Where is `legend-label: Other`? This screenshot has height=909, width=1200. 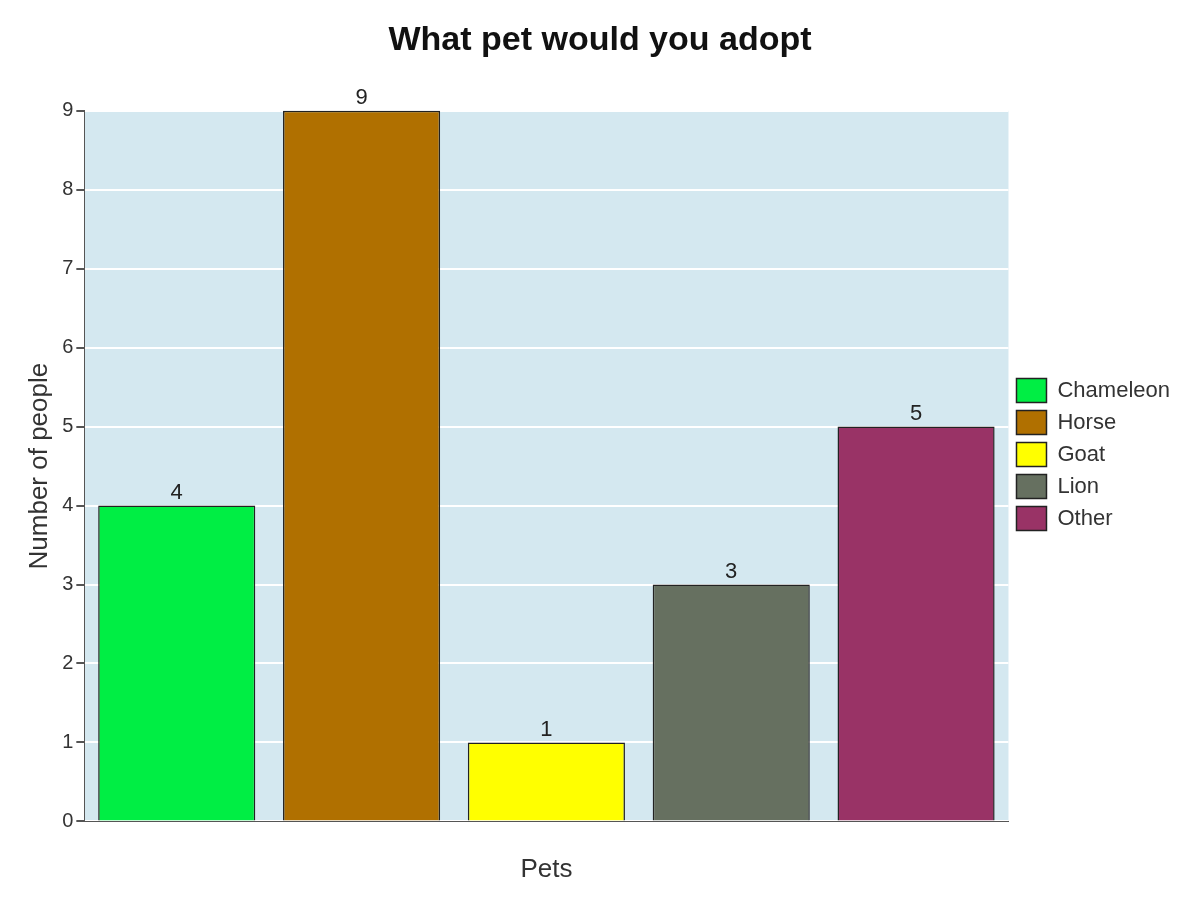 legend-label: Other is located at coordinates (1085, 517).